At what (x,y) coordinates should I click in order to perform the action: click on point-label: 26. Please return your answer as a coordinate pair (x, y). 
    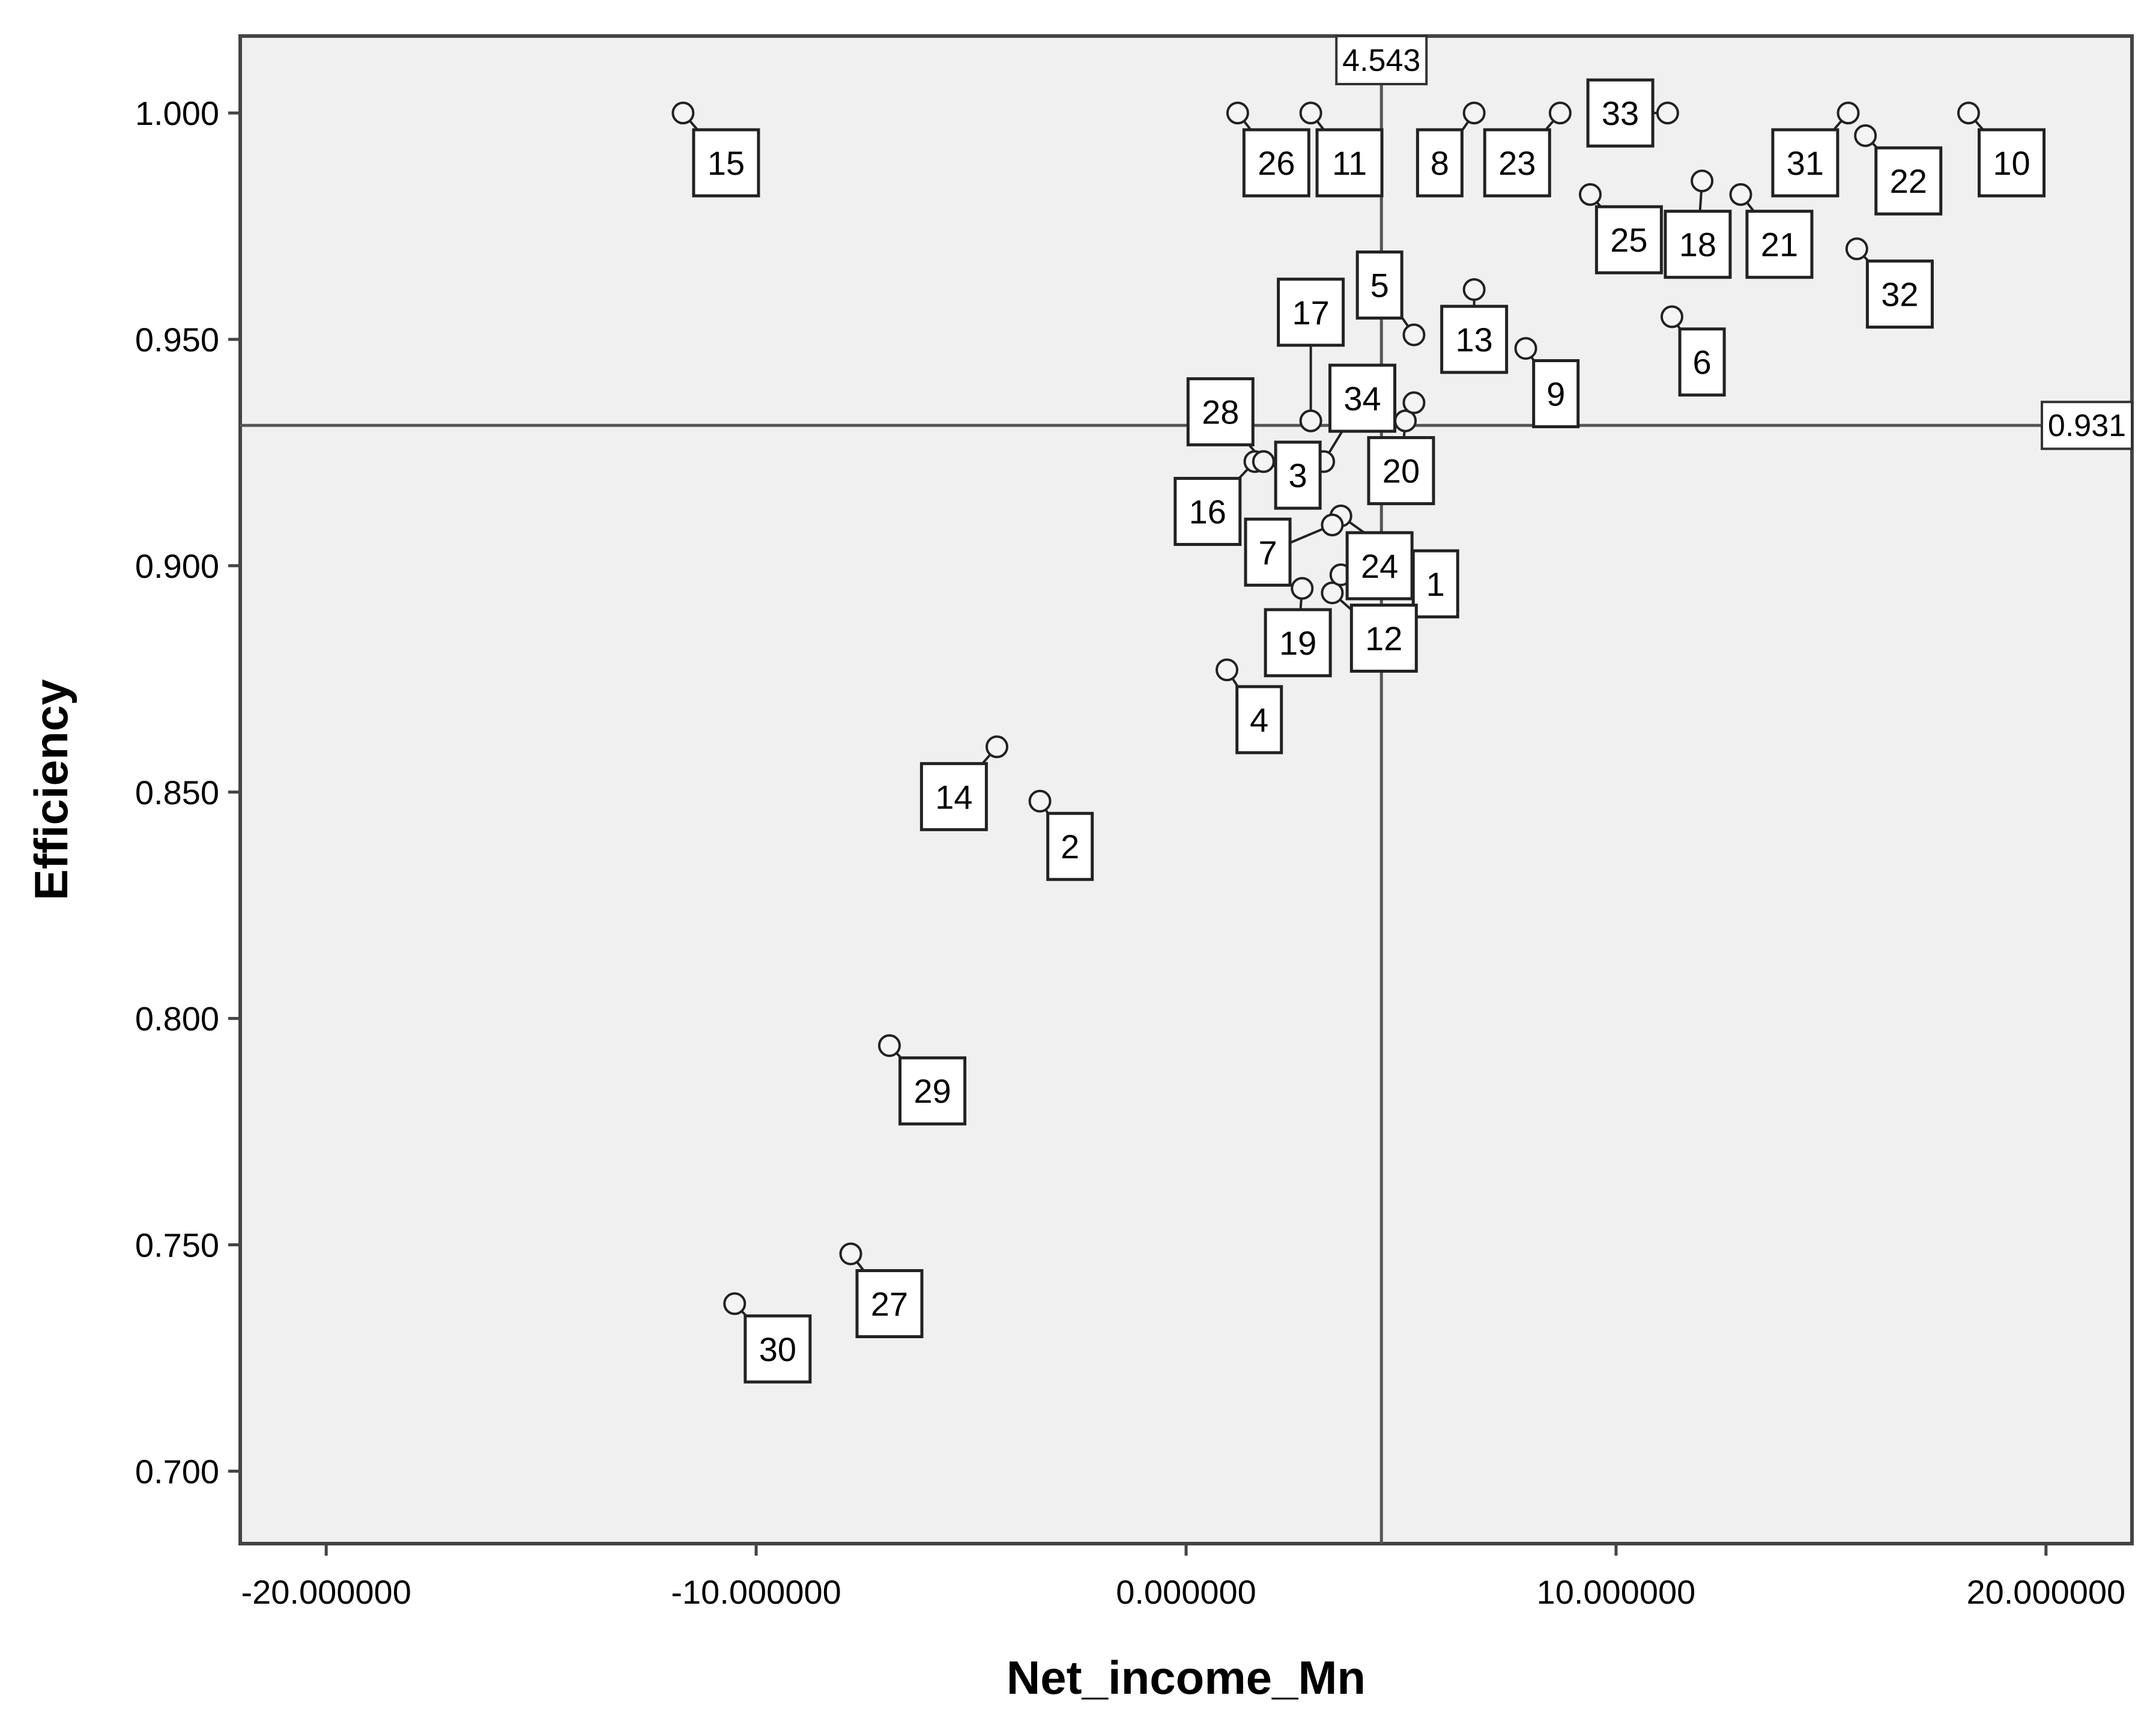
    Looking at the image, I should click on (1276, 163).